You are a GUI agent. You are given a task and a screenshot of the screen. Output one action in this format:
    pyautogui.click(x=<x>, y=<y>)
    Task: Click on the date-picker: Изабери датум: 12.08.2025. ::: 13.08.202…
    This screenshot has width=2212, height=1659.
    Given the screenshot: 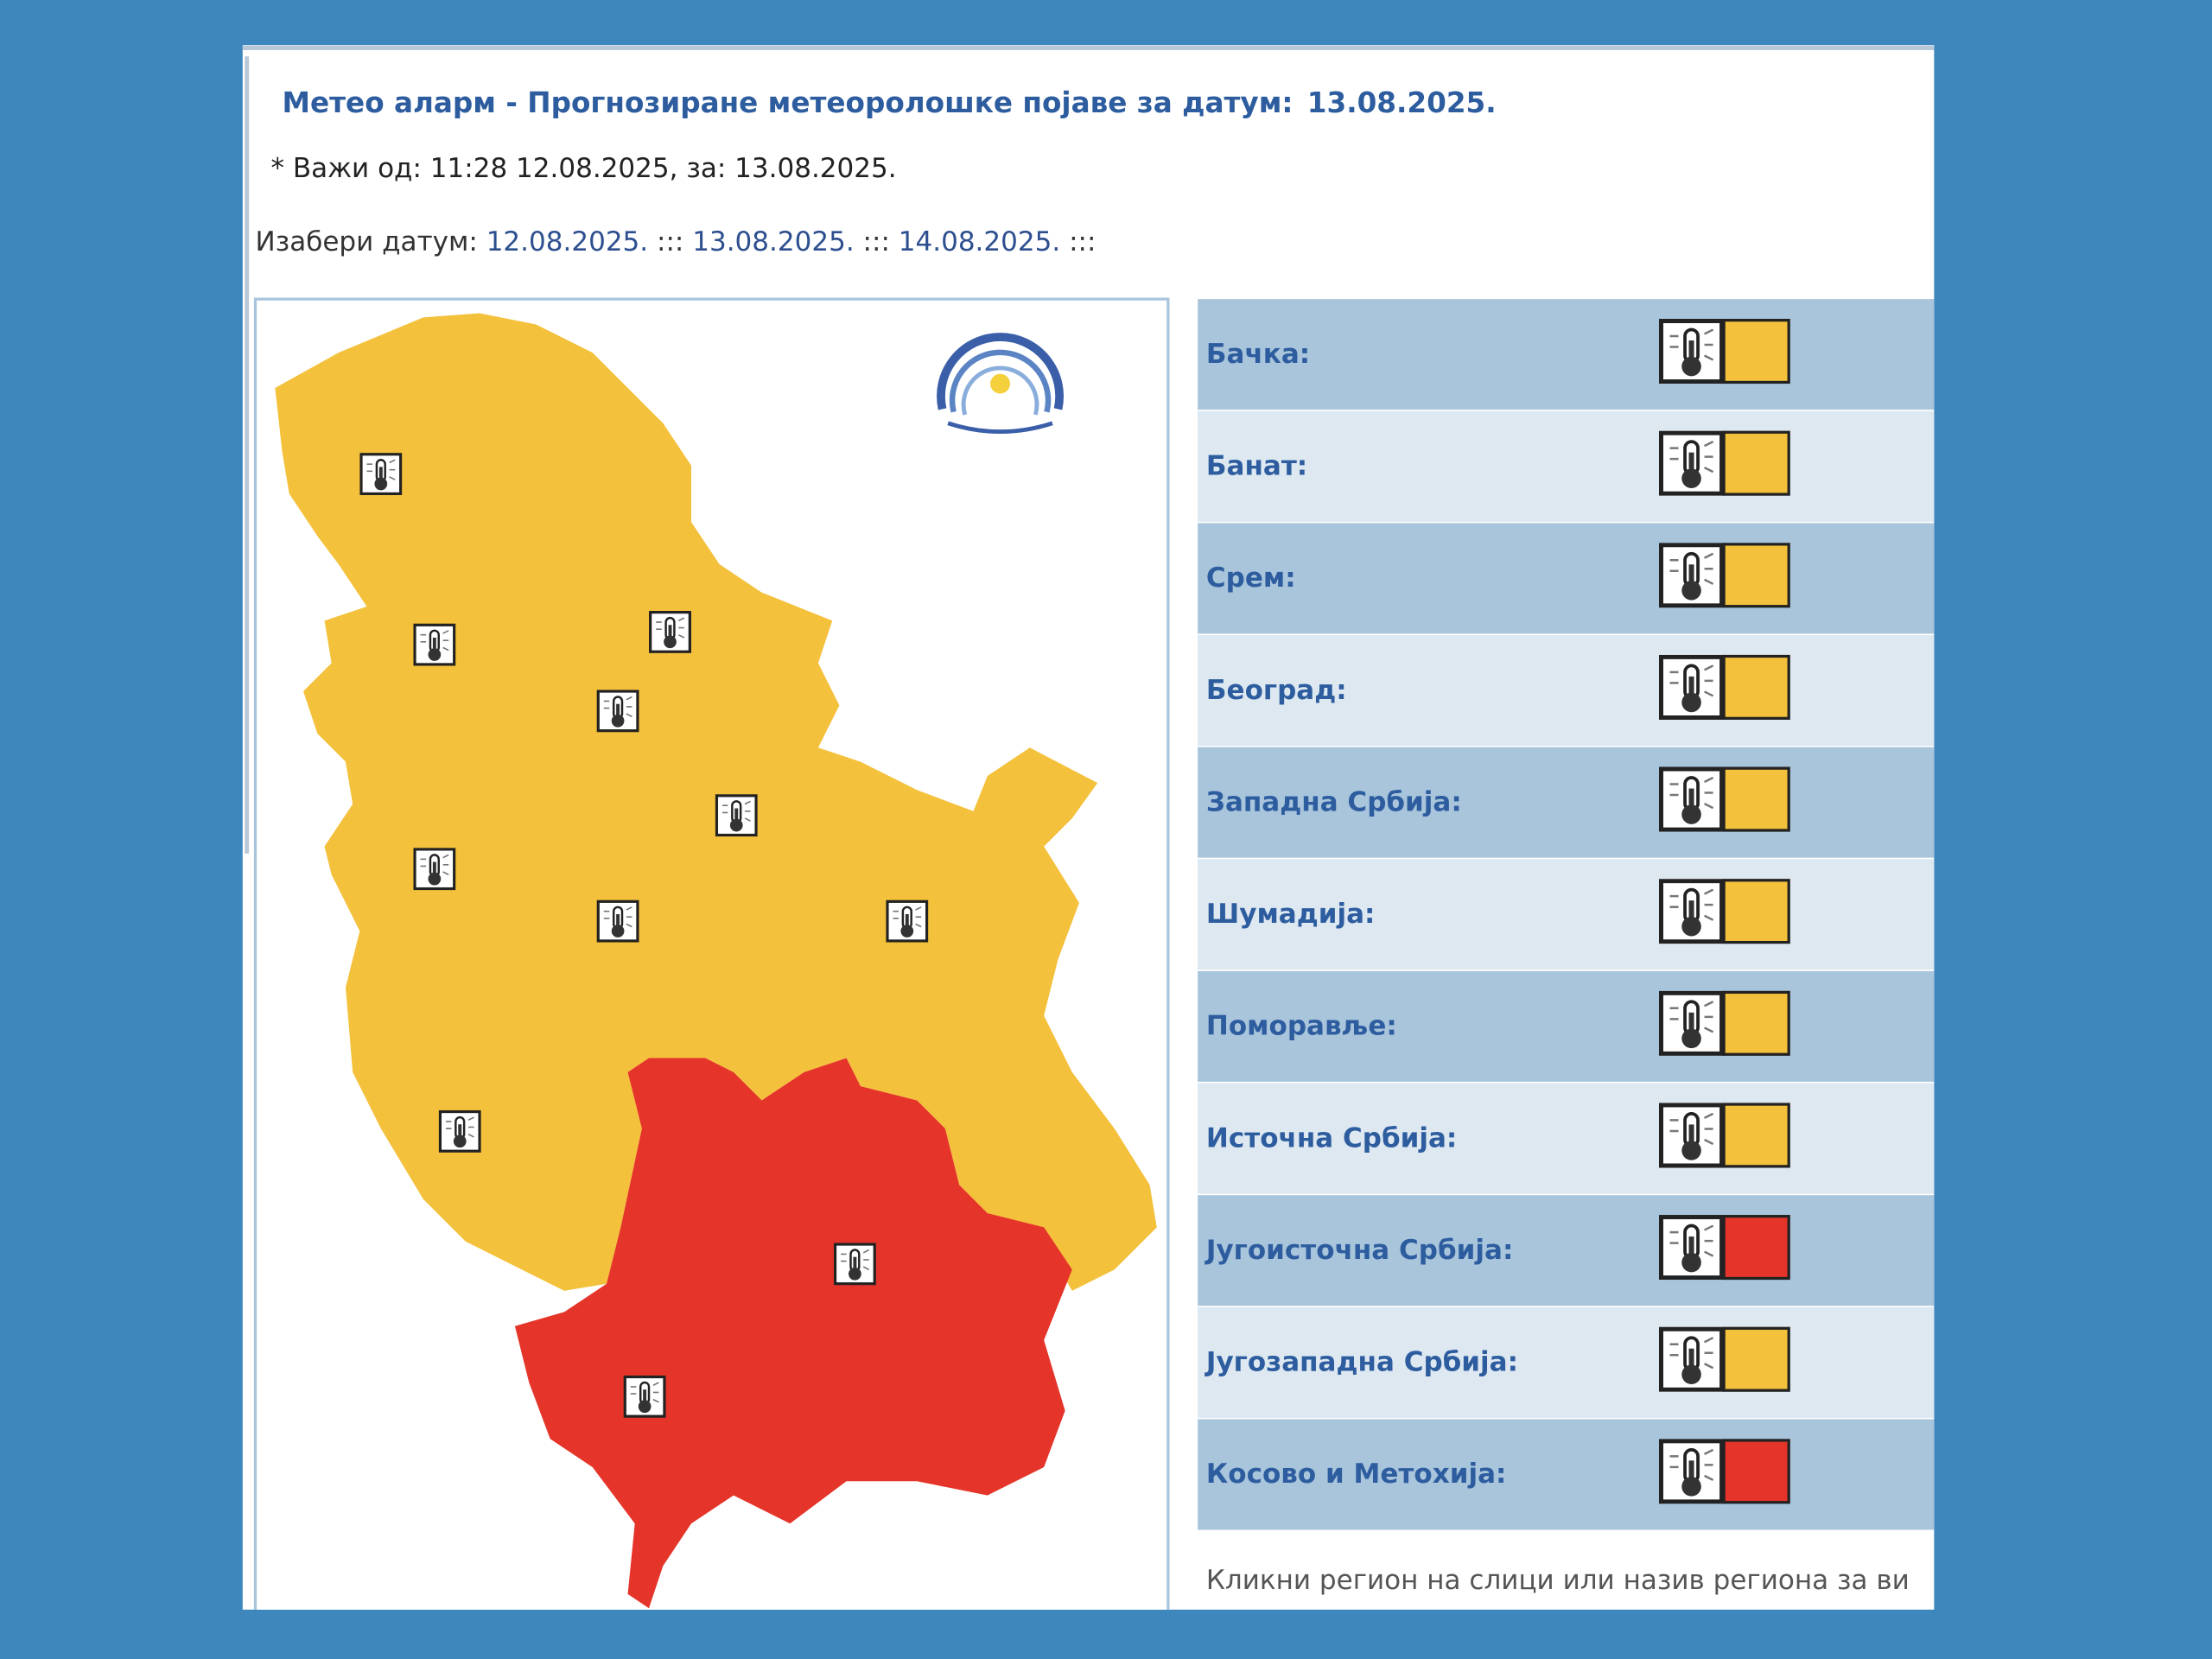 What is the action you would take?
    pyautogui.click(x=676, y=241)
    